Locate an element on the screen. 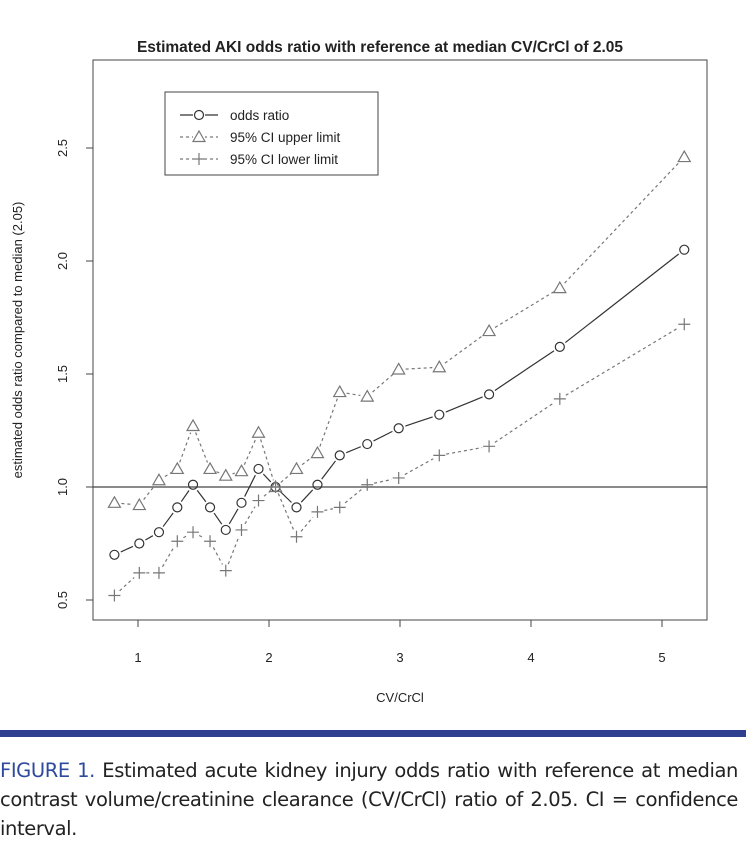  legend-marker-bg is located at coordinates (199, 137).